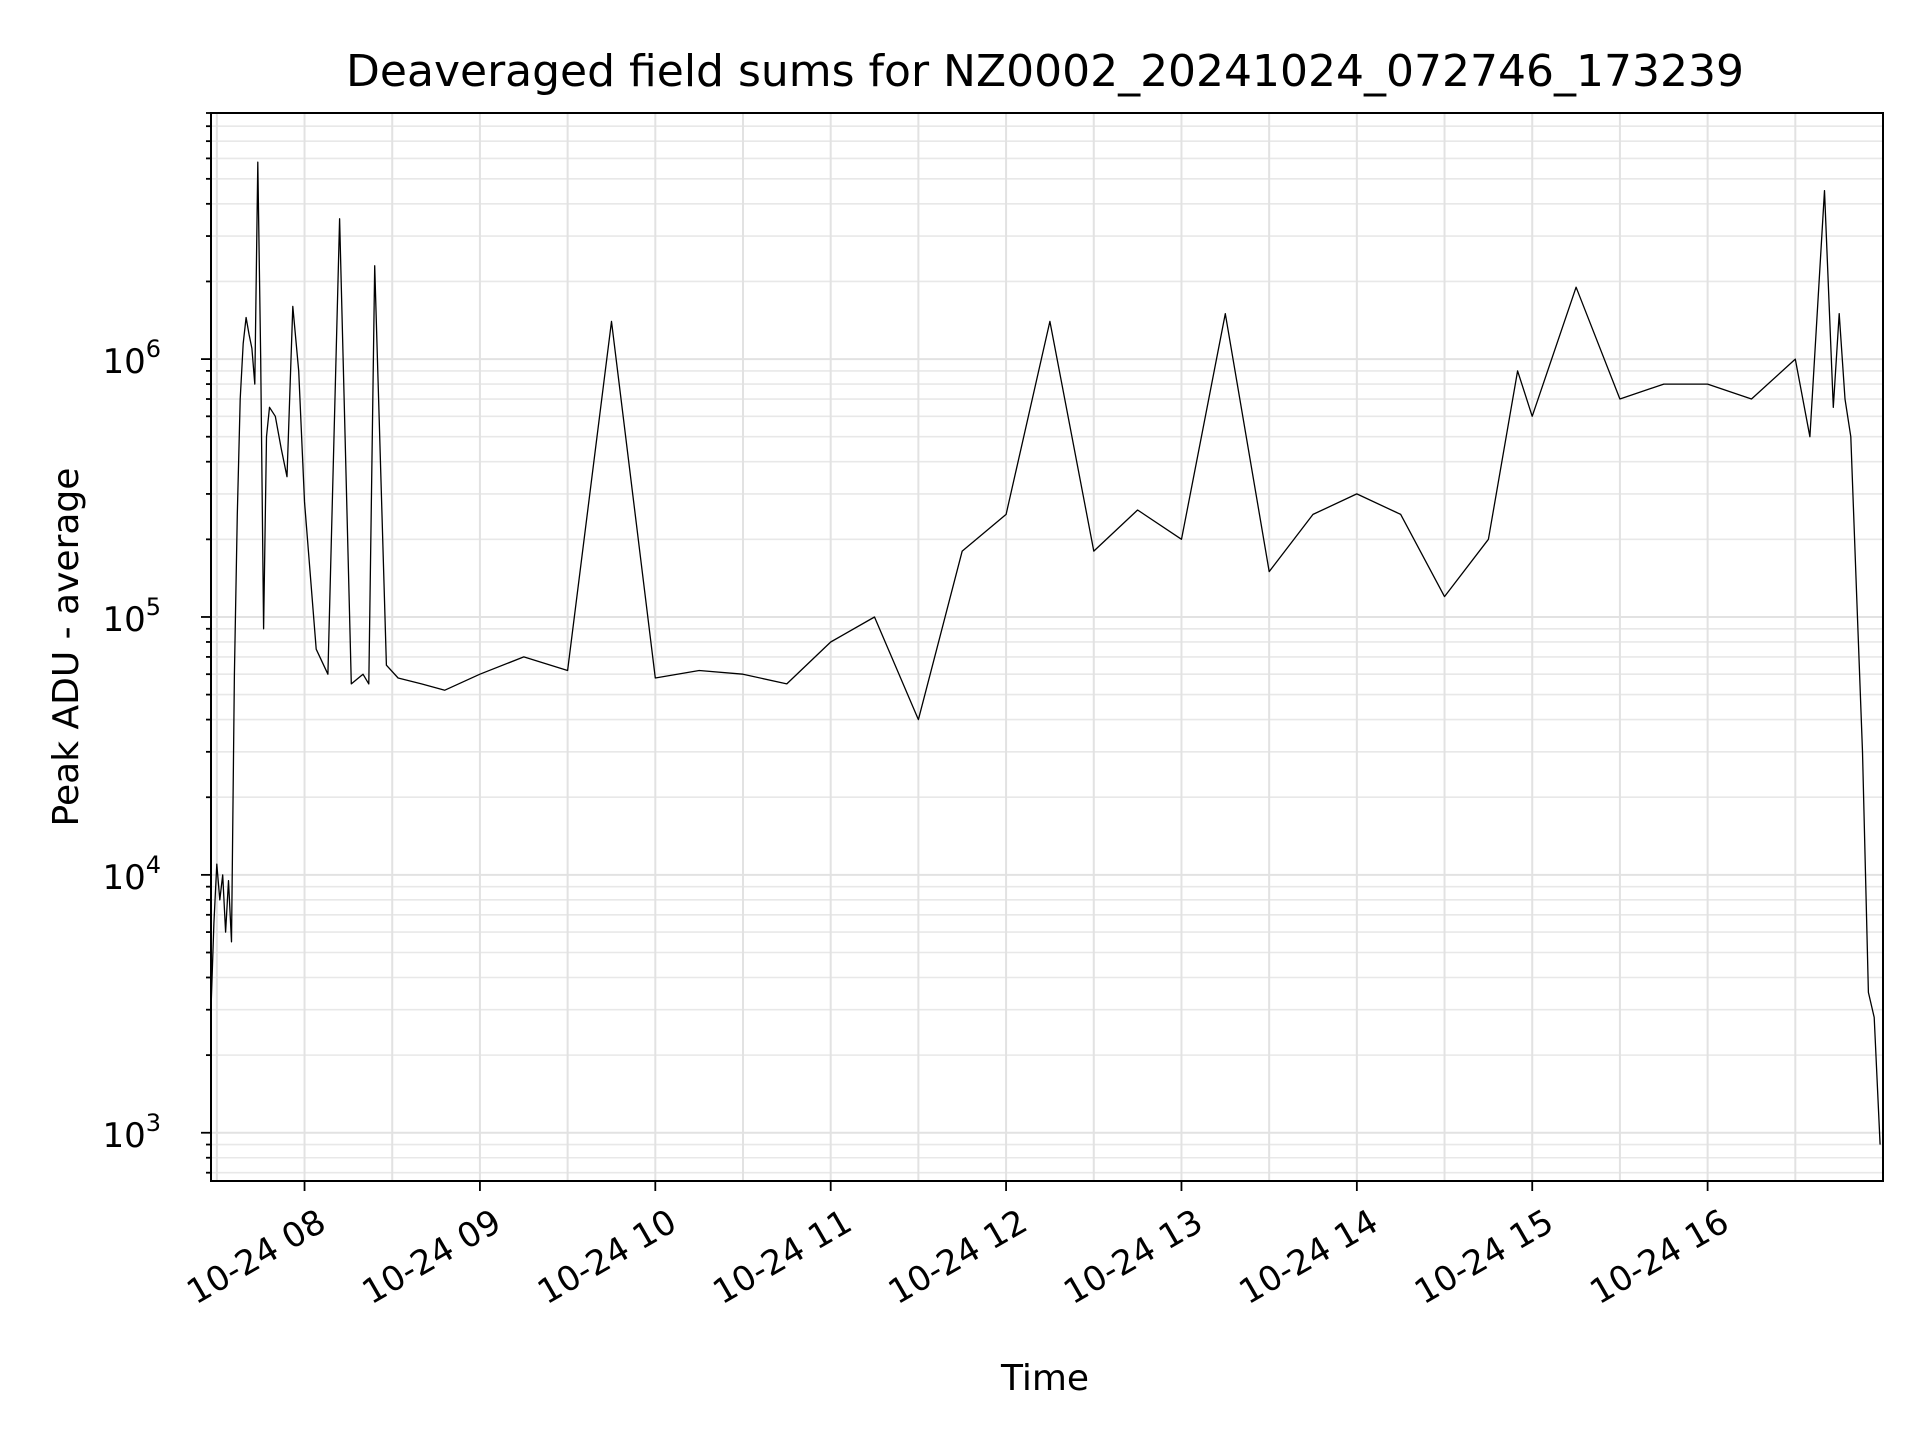 Image resolution: width=1920 pixels, height=1440 pixels. I want to click on y-tick-label: 10⁴, so click(131, 874).